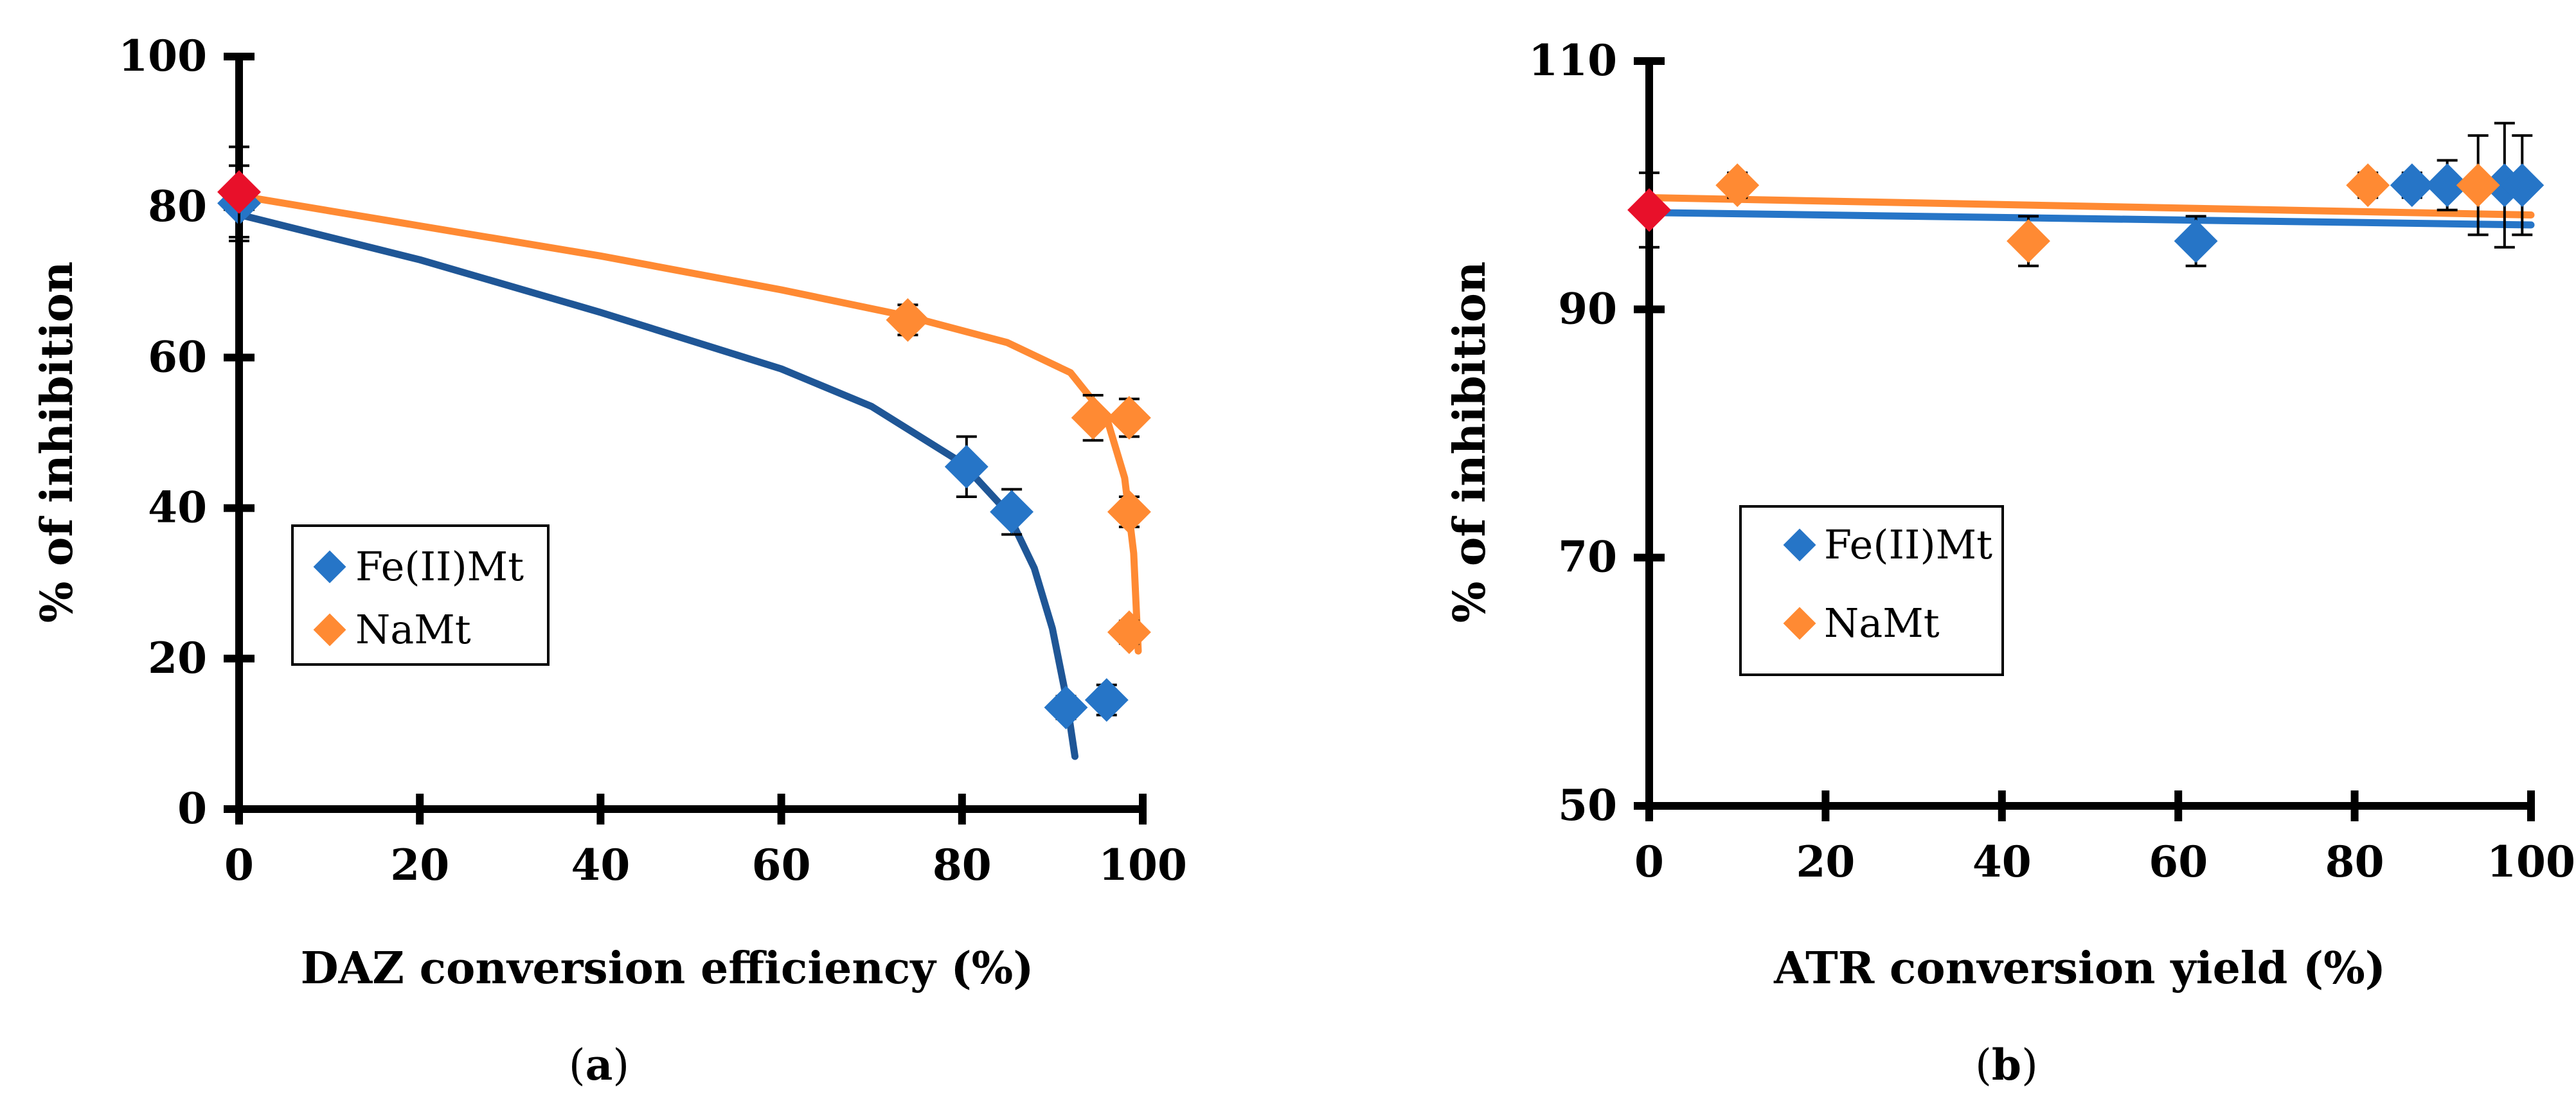 The image size is (2576, 1097). Describe the element at coordinates (1587, 805) in the screenshot. I see `panel-b-y-tick-label-50: 50` at that location.